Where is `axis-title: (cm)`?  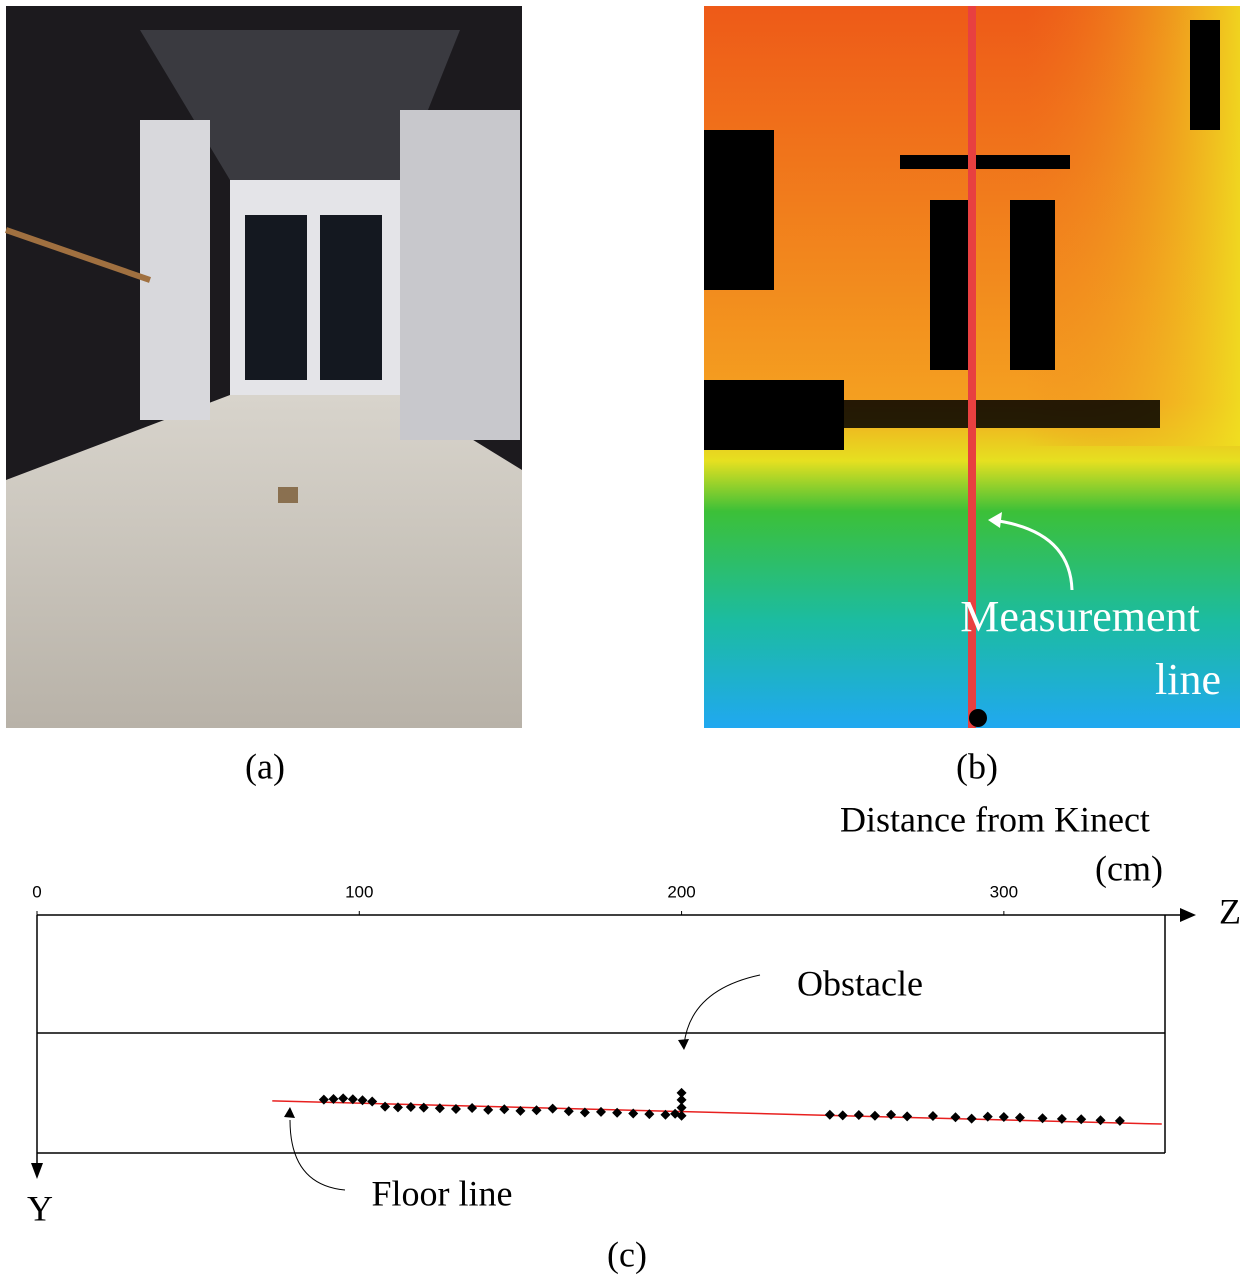 axis-title: (cm) is located at coordinates (1129, 868).